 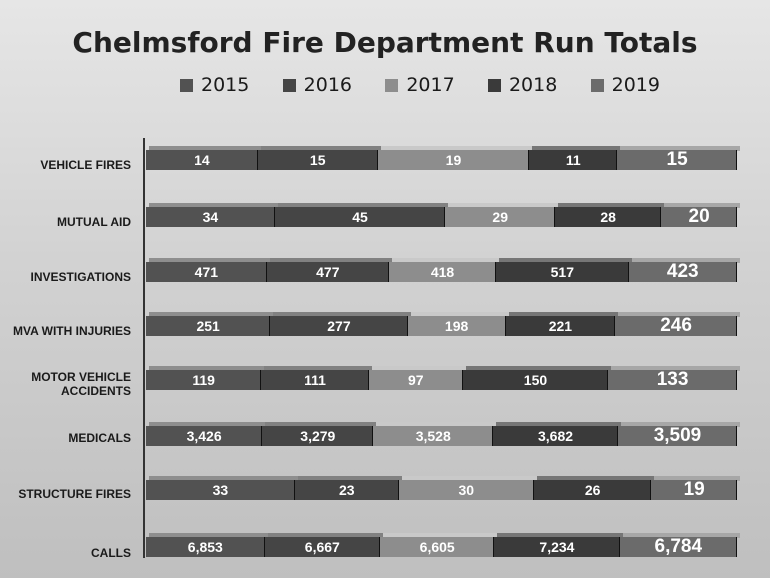 I want to click on data-label: 3,279, so click(x=318, y=436).